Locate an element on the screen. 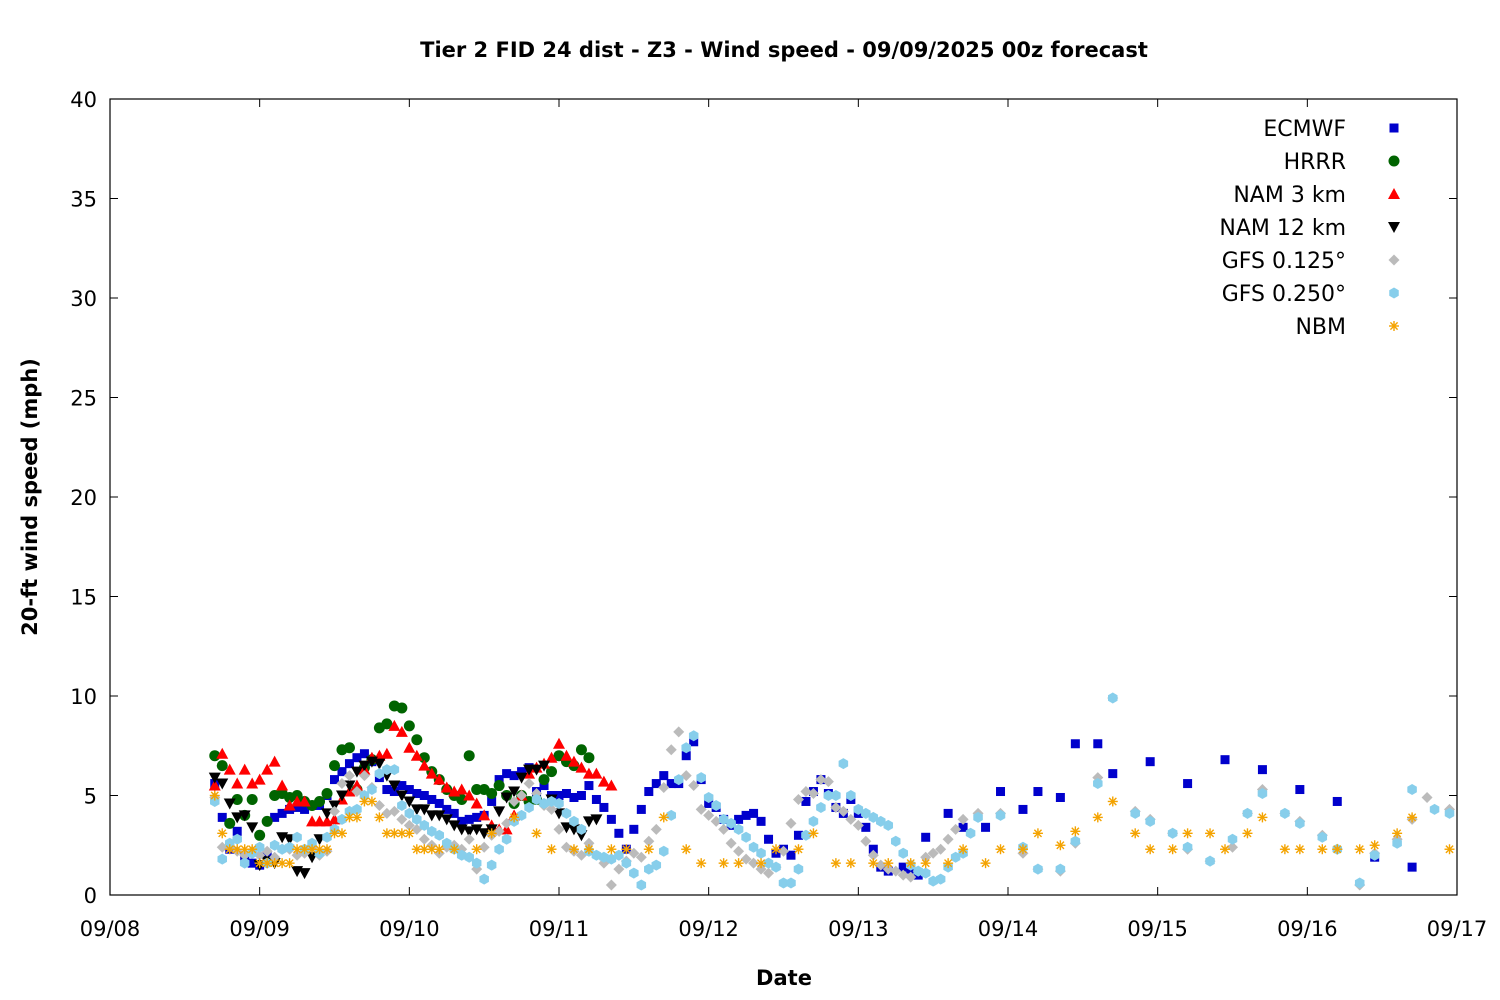 This screenshot has width=1500, height=1000. x-tick-label: 09/17 is located at coordinates (1457, 929).